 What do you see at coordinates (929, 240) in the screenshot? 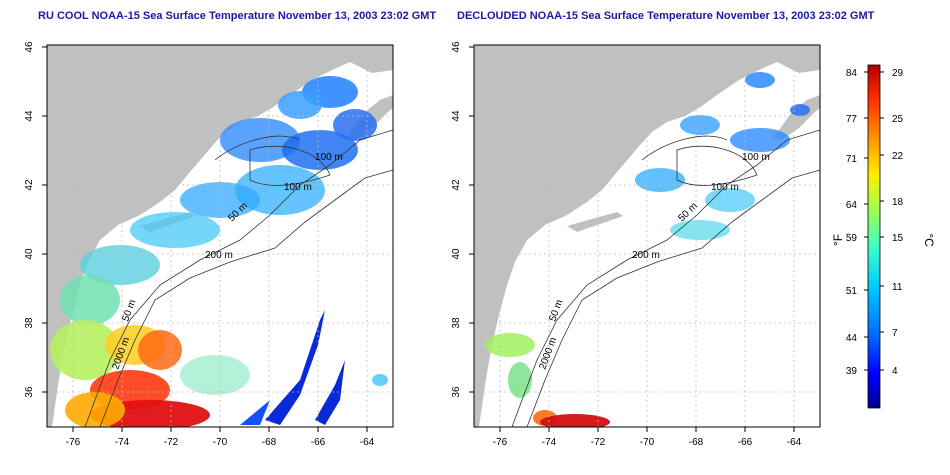
I see `colorbar-celsius-label: °C` at bounding box center [929, 240].